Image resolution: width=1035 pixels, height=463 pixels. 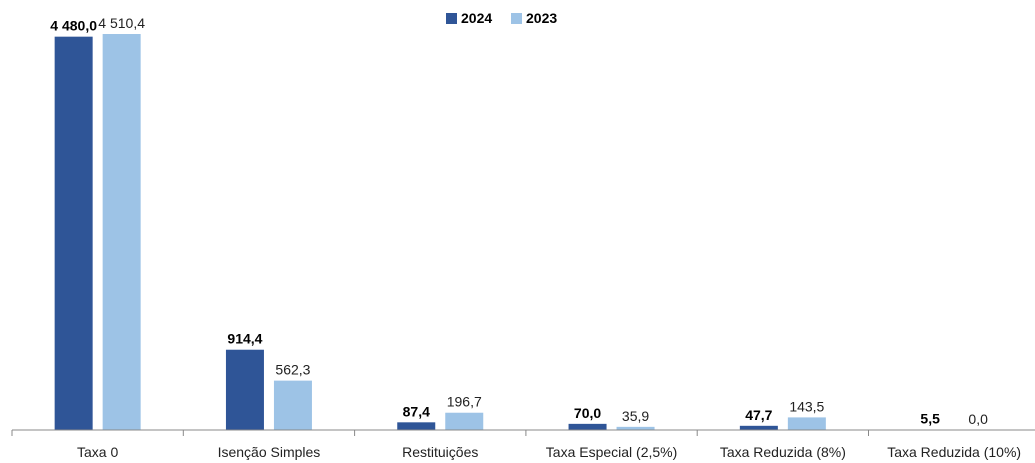 I want to click on value-label-2024-cat-2: 914,4, so click(x=244, y=339).